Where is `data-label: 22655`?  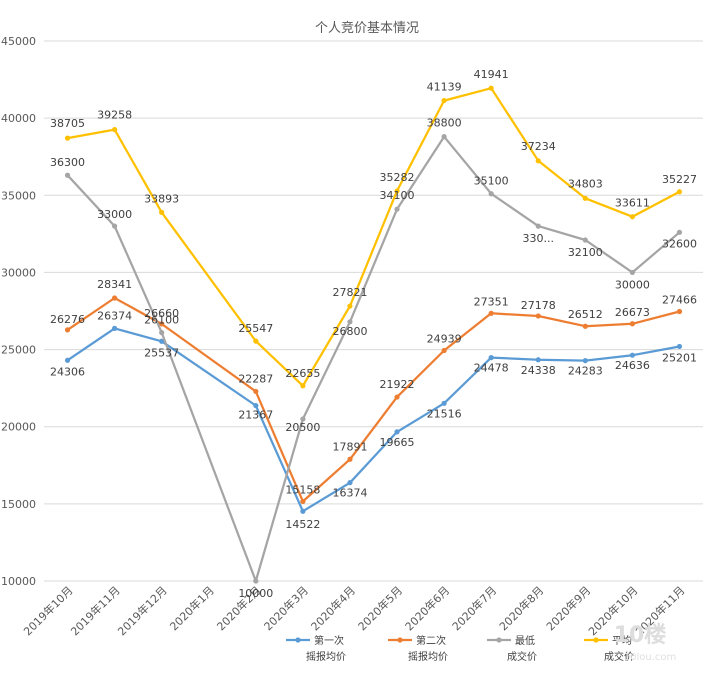 data-label: 22655 is located at coordinates (302, 373).